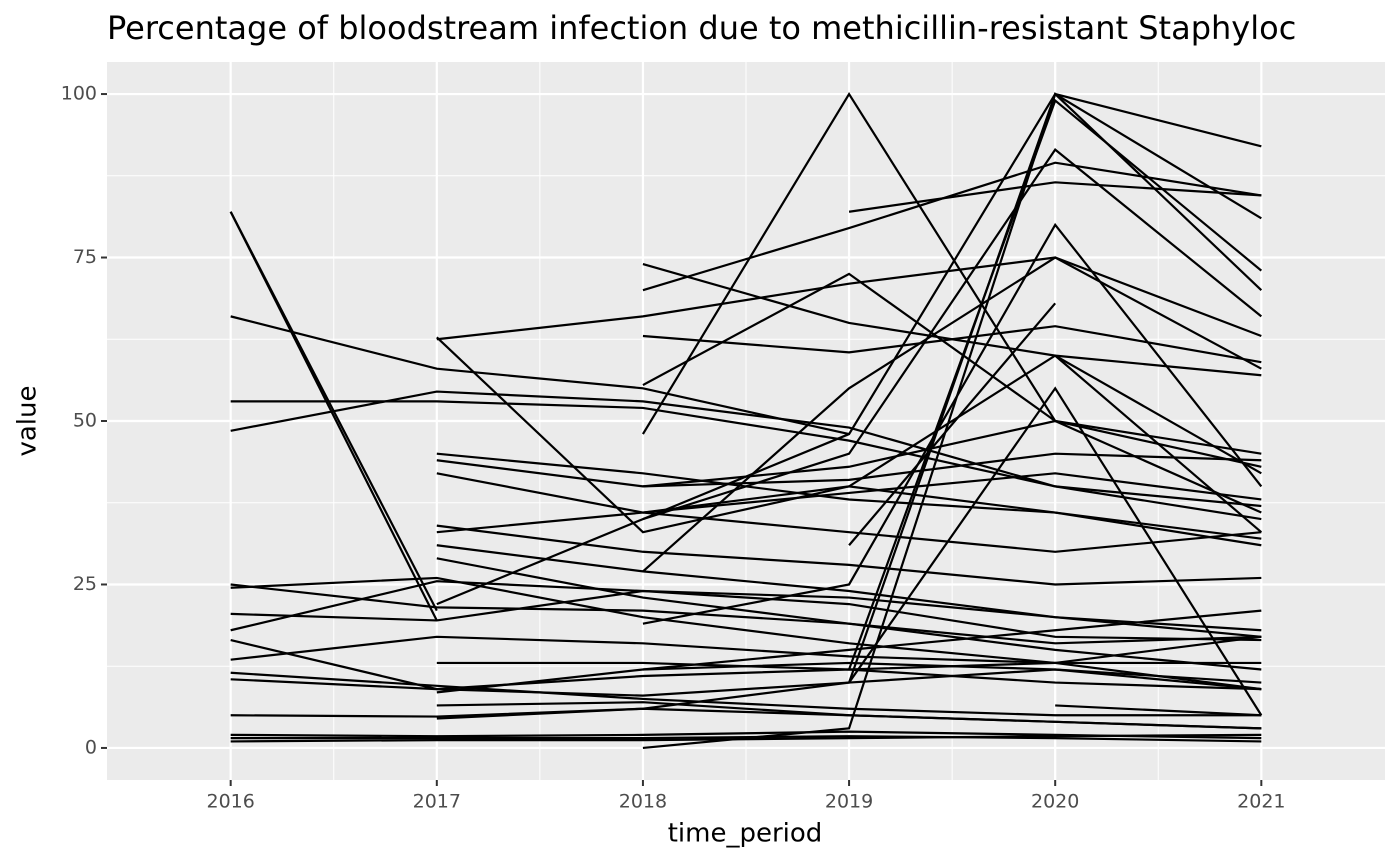 The image size is (1400, 865). Describe the element at coordinates (1055, 802) in the screenshot. I see `x-tick-label: 2020` at that location.